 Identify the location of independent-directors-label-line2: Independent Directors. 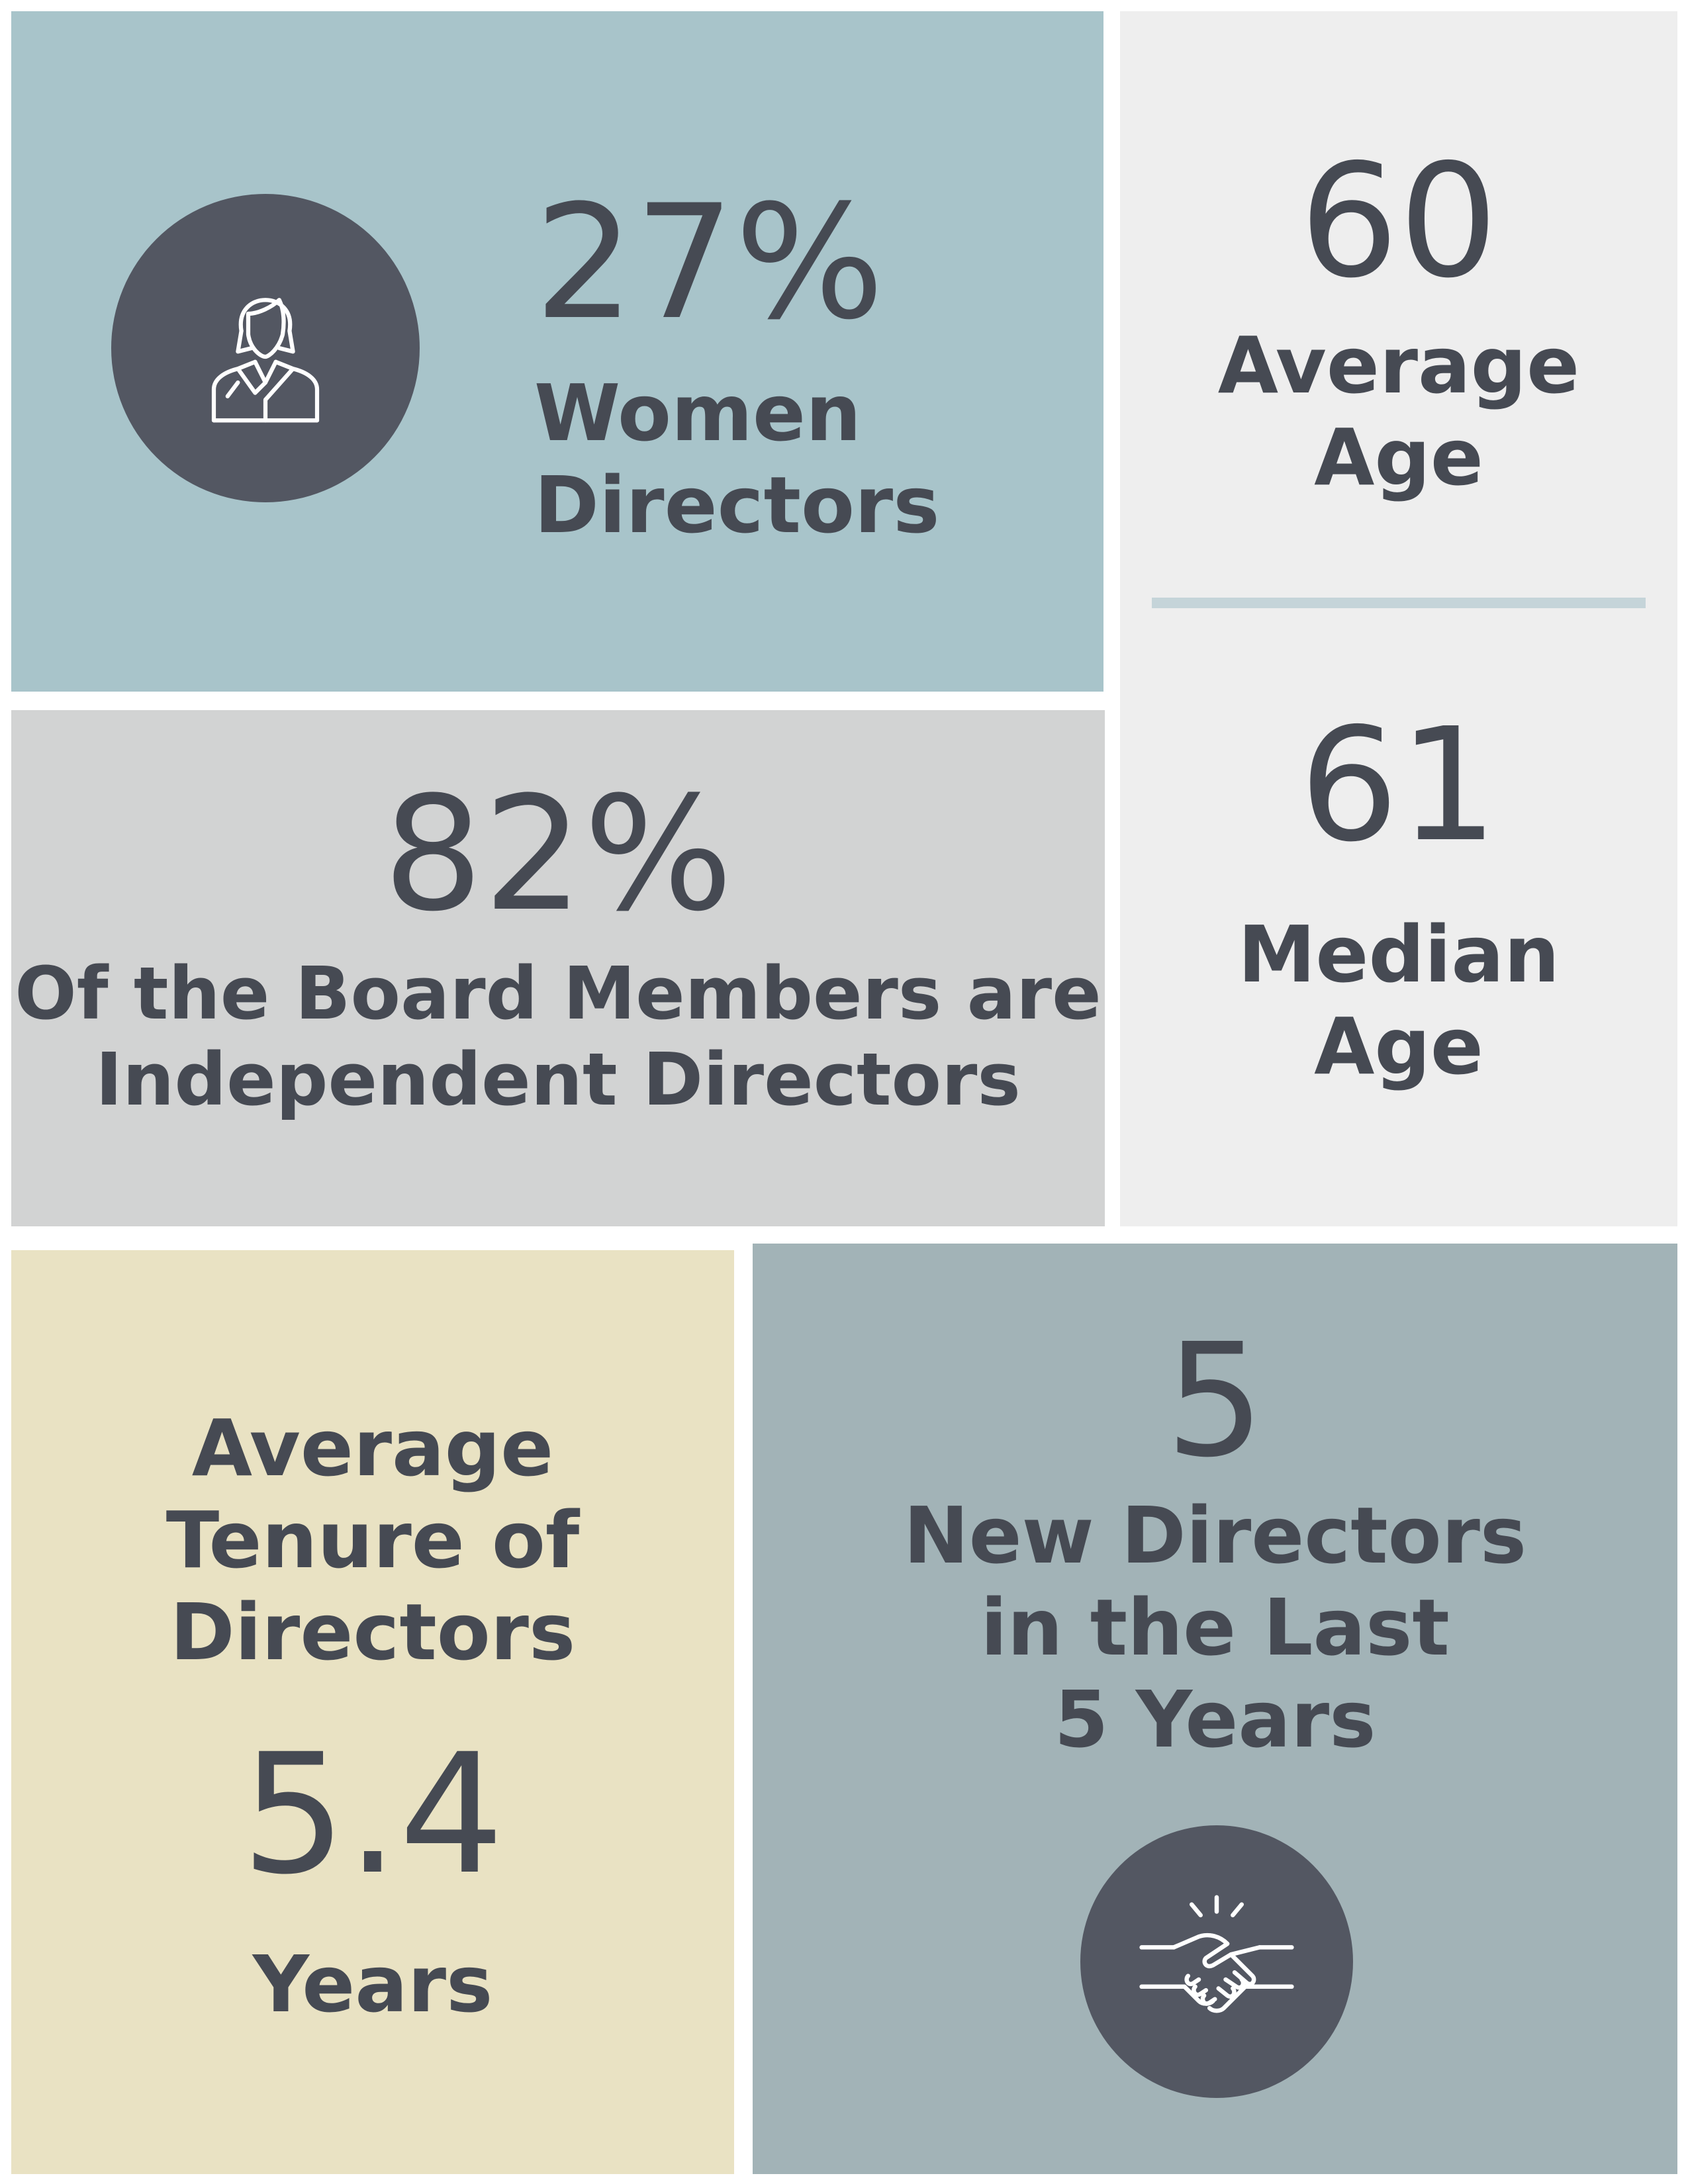
(558, 1079).